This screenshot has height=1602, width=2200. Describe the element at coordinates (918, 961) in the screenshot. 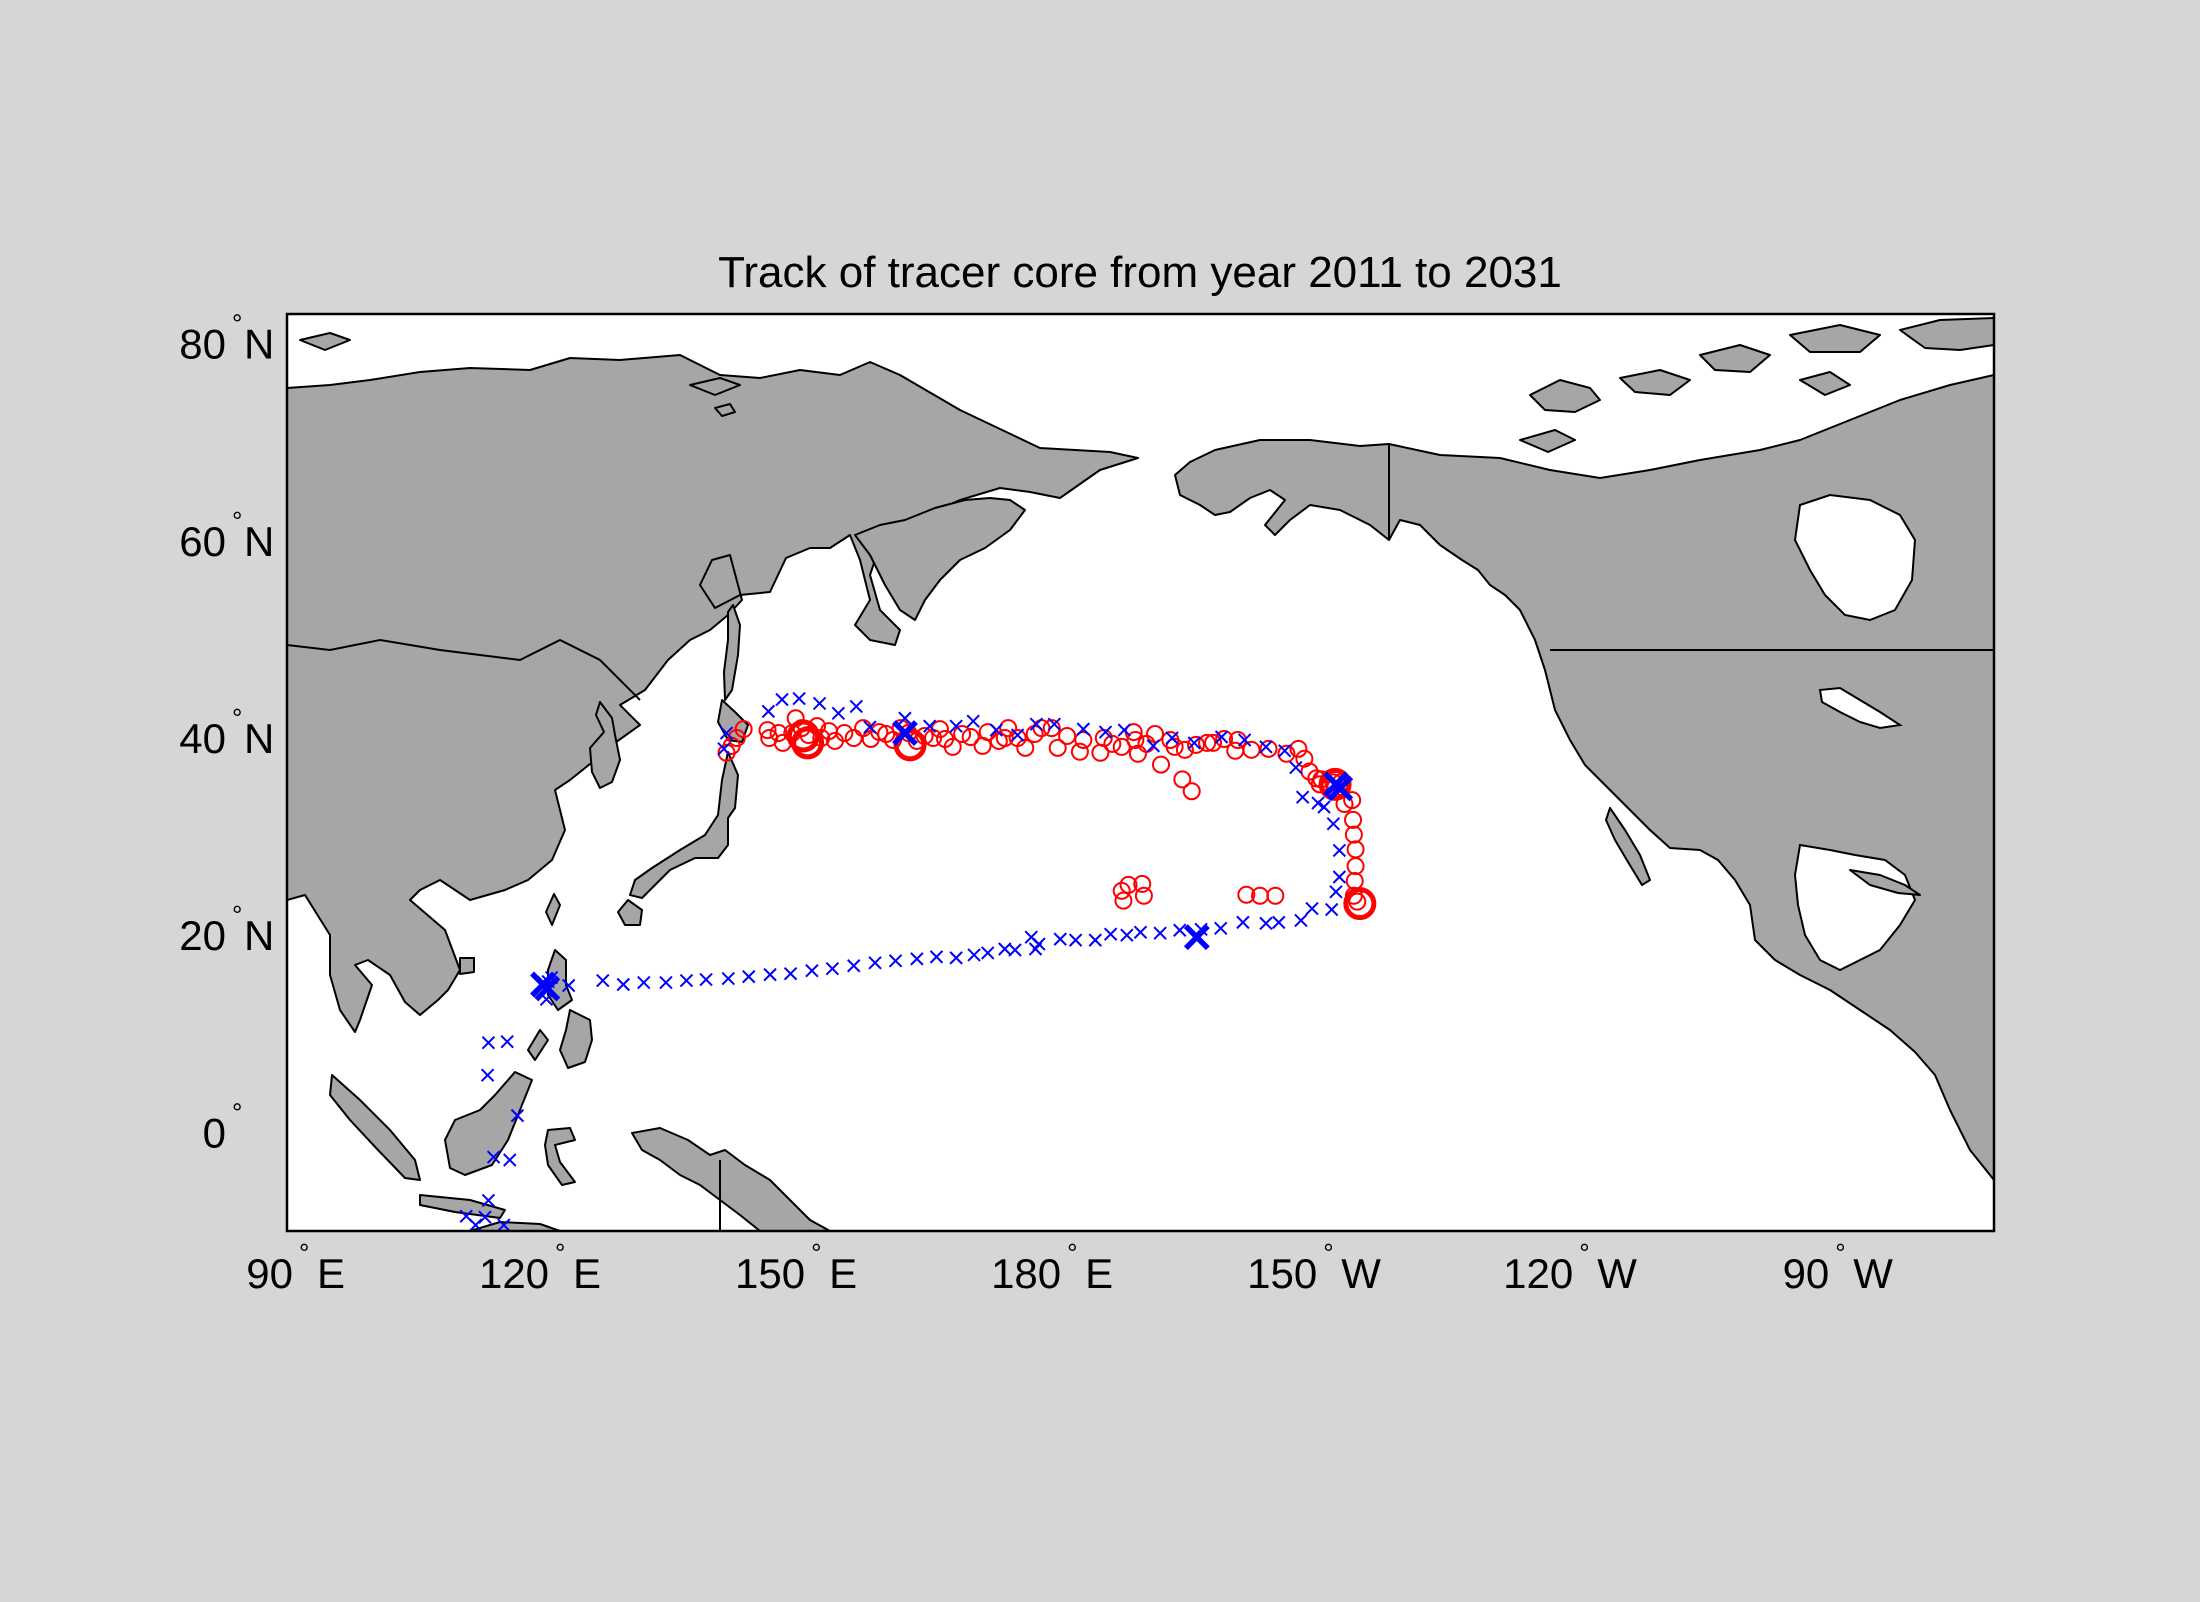

I see `tracer-track` at that location.